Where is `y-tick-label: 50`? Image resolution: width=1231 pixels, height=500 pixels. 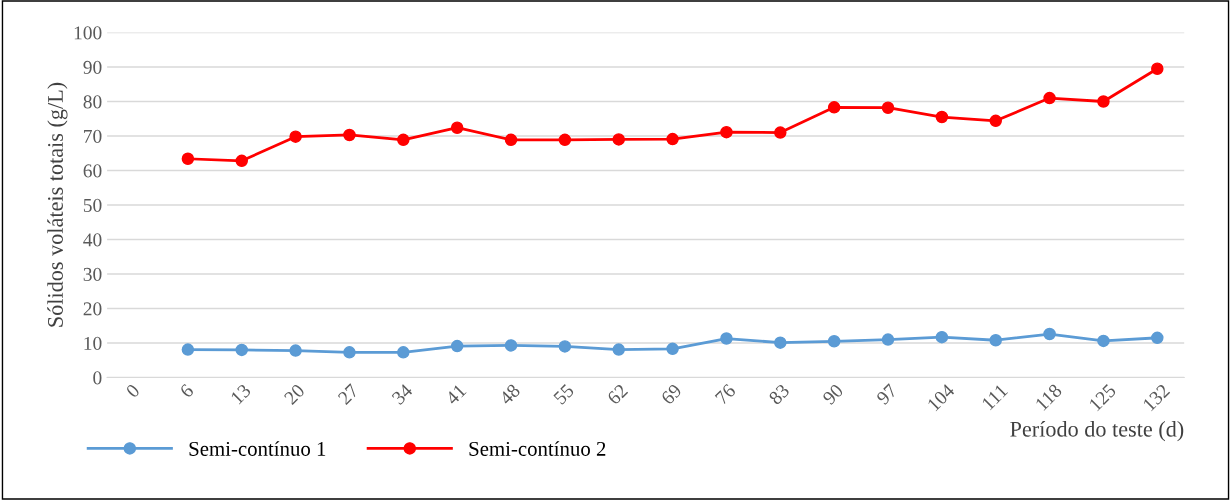
y-tick-label: 50 is located at coordinates (92, 205).